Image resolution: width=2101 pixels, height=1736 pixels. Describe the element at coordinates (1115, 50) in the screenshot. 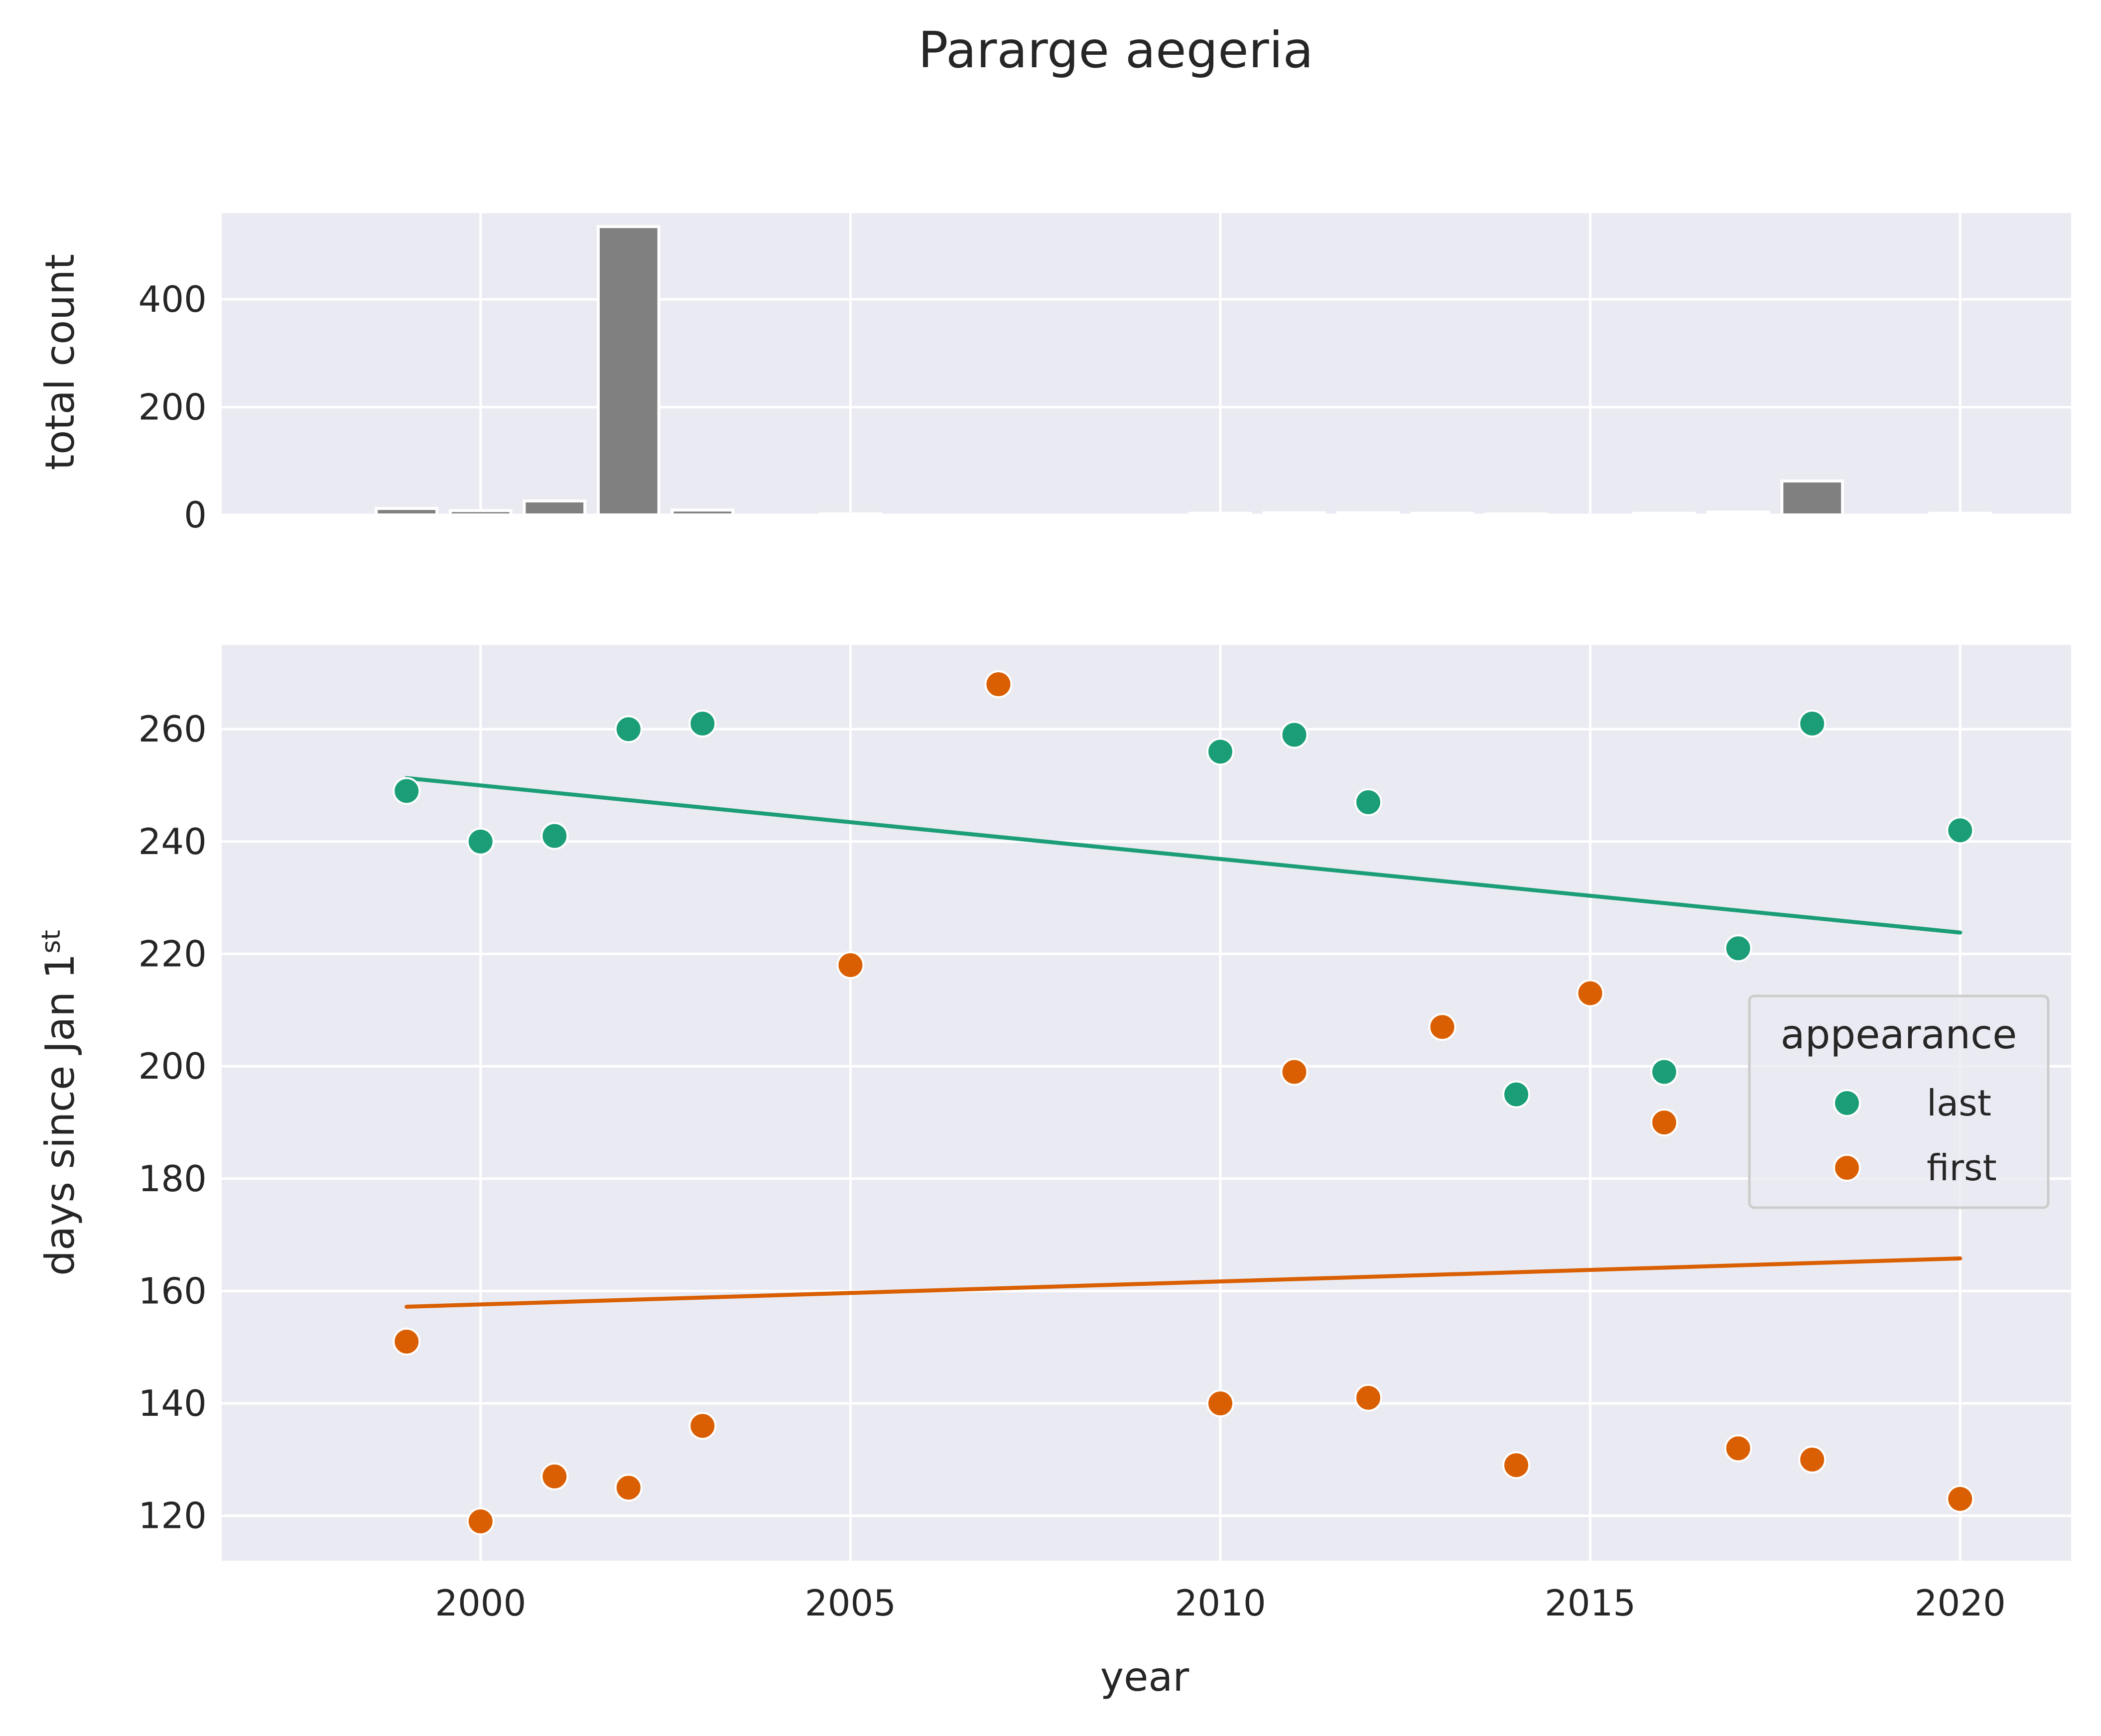

I see `figure-title: Pararge aegeria` at that location.